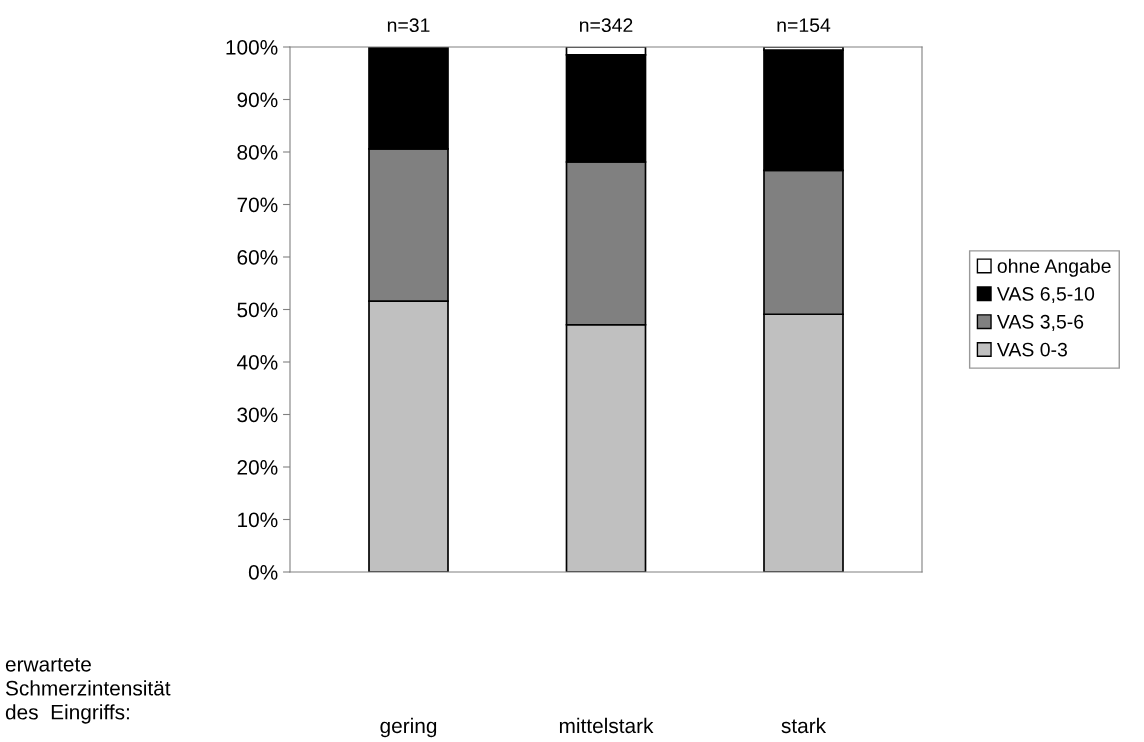  Describe the element at coordinates (257, 415) in the screenshot. I see `y-tick-label: 30%` at that location.